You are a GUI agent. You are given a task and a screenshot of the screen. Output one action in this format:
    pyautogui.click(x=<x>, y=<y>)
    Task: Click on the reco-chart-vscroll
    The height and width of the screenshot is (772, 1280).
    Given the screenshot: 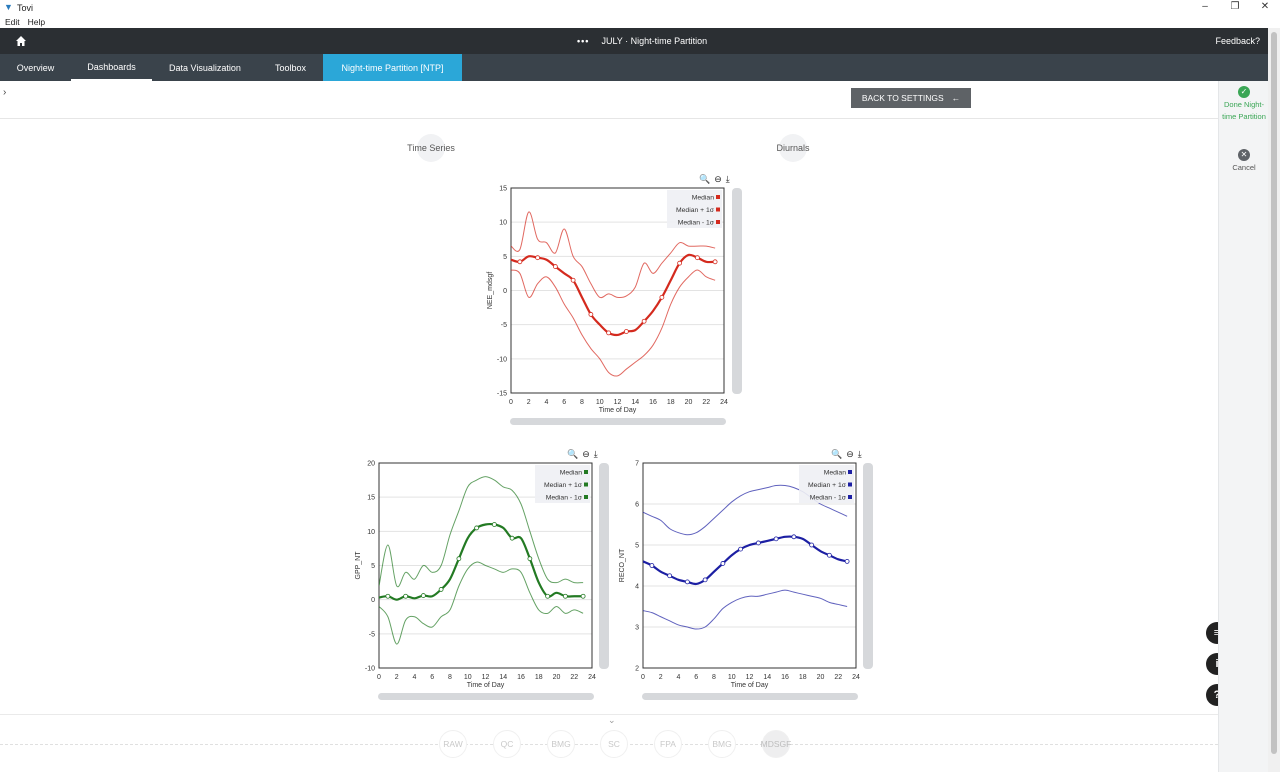 What is the action you would take?
    pyautogui.click(x=868, y=566)
    